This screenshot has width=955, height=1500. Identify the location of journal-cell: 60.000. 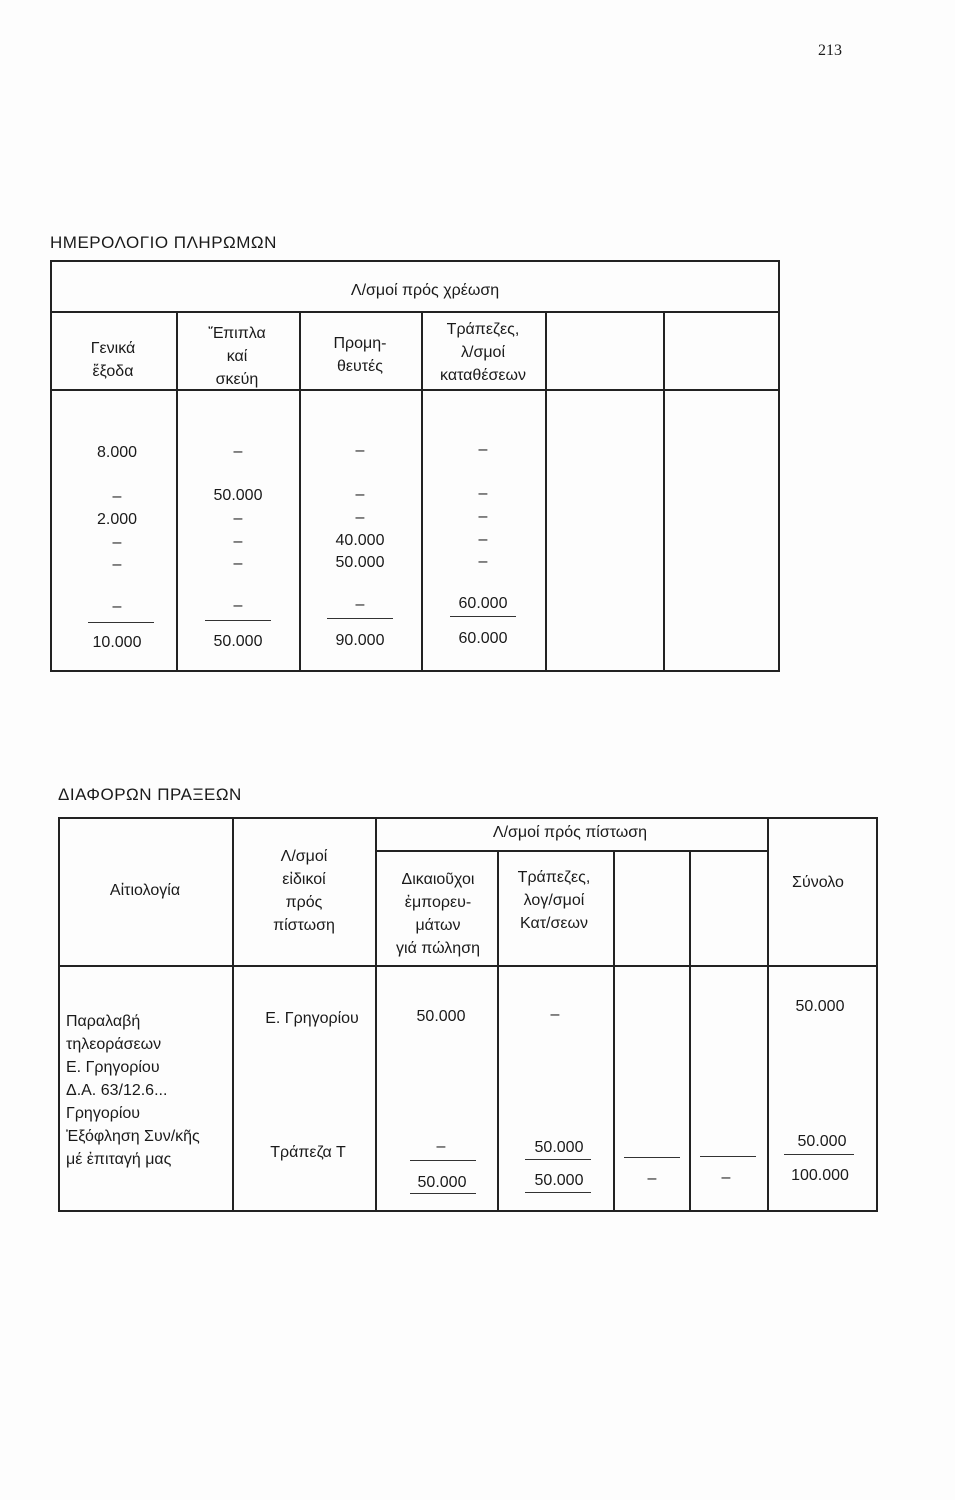
(483, 603).